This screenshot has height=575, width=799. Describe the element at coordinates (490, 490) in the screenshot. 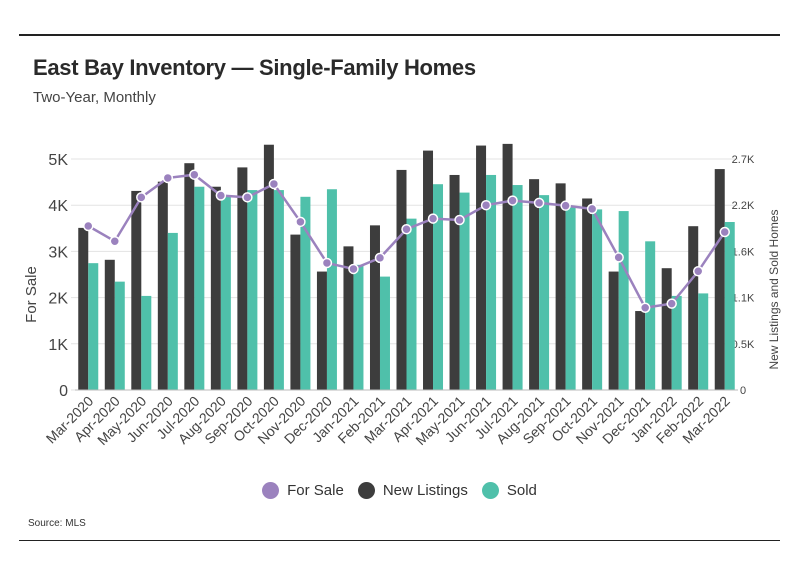

I see `legend-swatch-sold` at that location.